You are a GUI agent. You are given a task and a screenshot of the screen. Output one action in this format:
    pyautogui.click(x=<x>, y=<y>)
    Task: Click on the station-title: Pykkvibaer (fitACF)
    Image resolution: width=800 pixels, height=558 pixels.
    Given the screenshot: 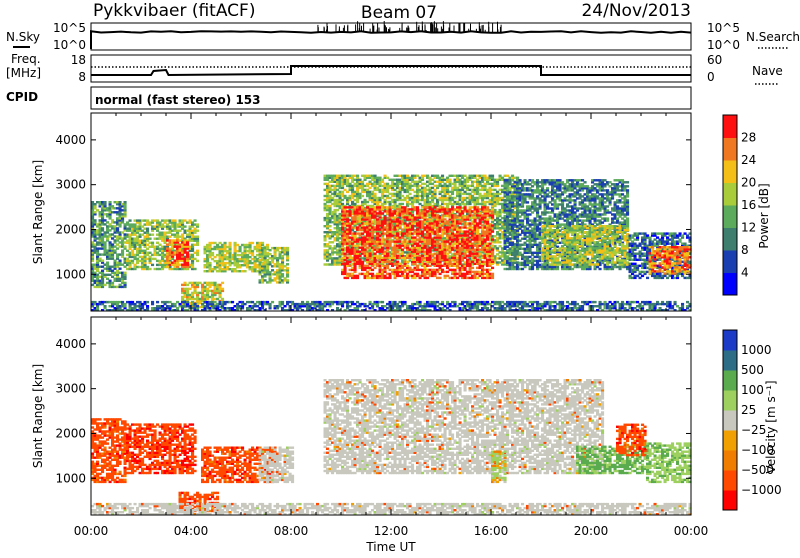 What is the action you would take?
    pyautogui.click(x=174, y=11)
    